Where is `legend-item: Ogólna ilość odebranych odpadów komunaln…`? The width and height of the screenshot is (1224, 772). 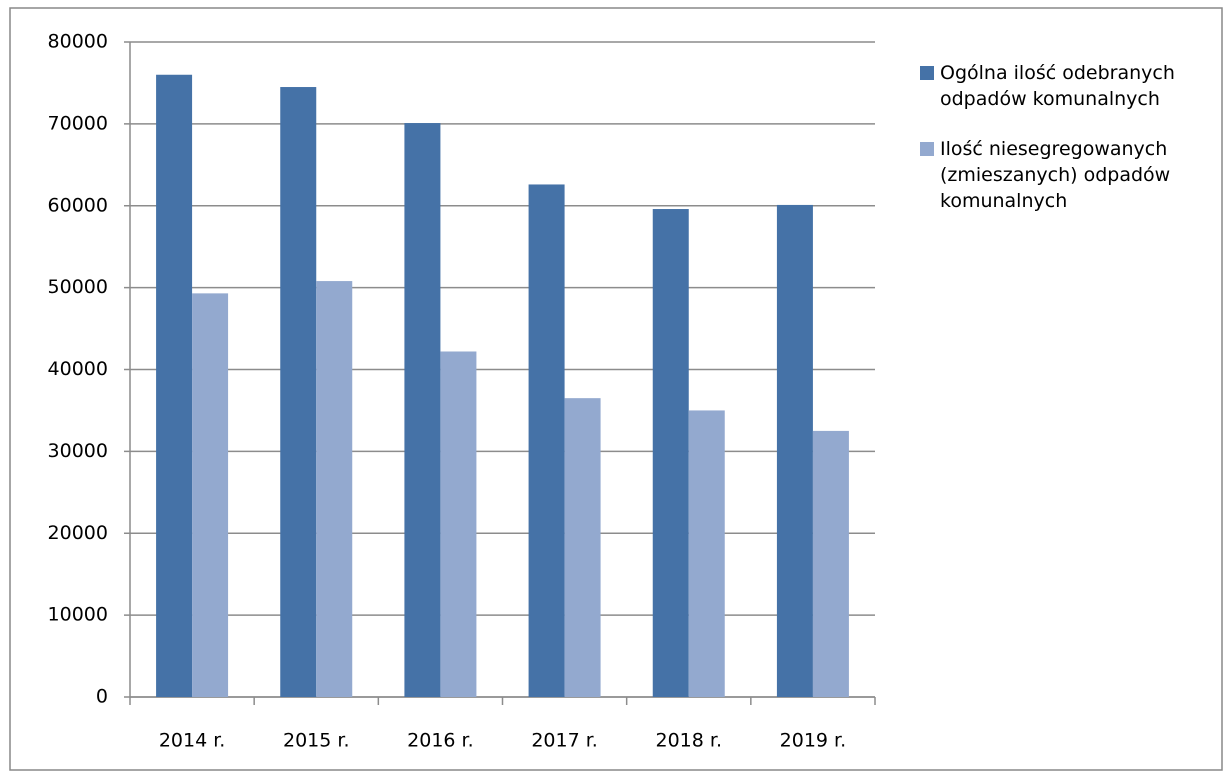
legend-item: Ogólna ilość odebranych odpadów komunaln… is located at coordinates (1070, 86).